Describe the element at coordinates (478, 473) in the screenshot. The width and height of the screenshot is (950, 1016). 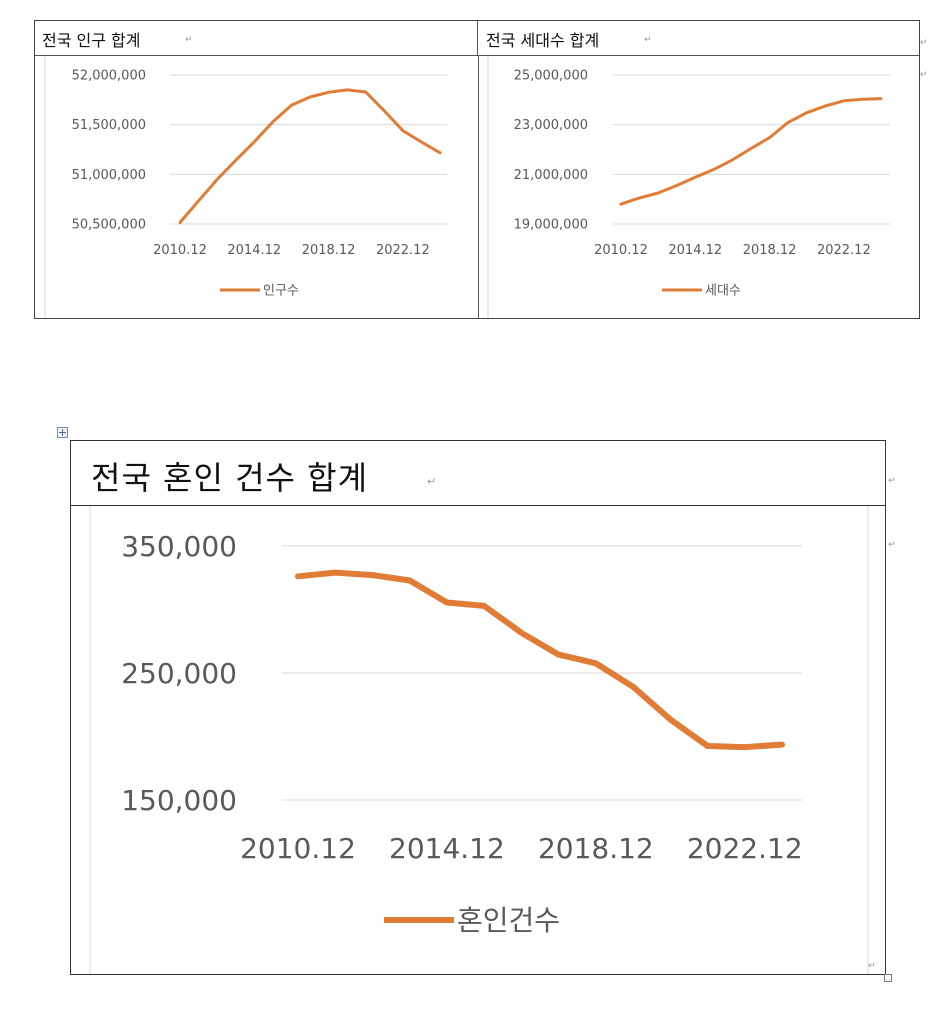
I see `marriage-title-cell: 전국 혼인 건수 합계 ↵` at that location.